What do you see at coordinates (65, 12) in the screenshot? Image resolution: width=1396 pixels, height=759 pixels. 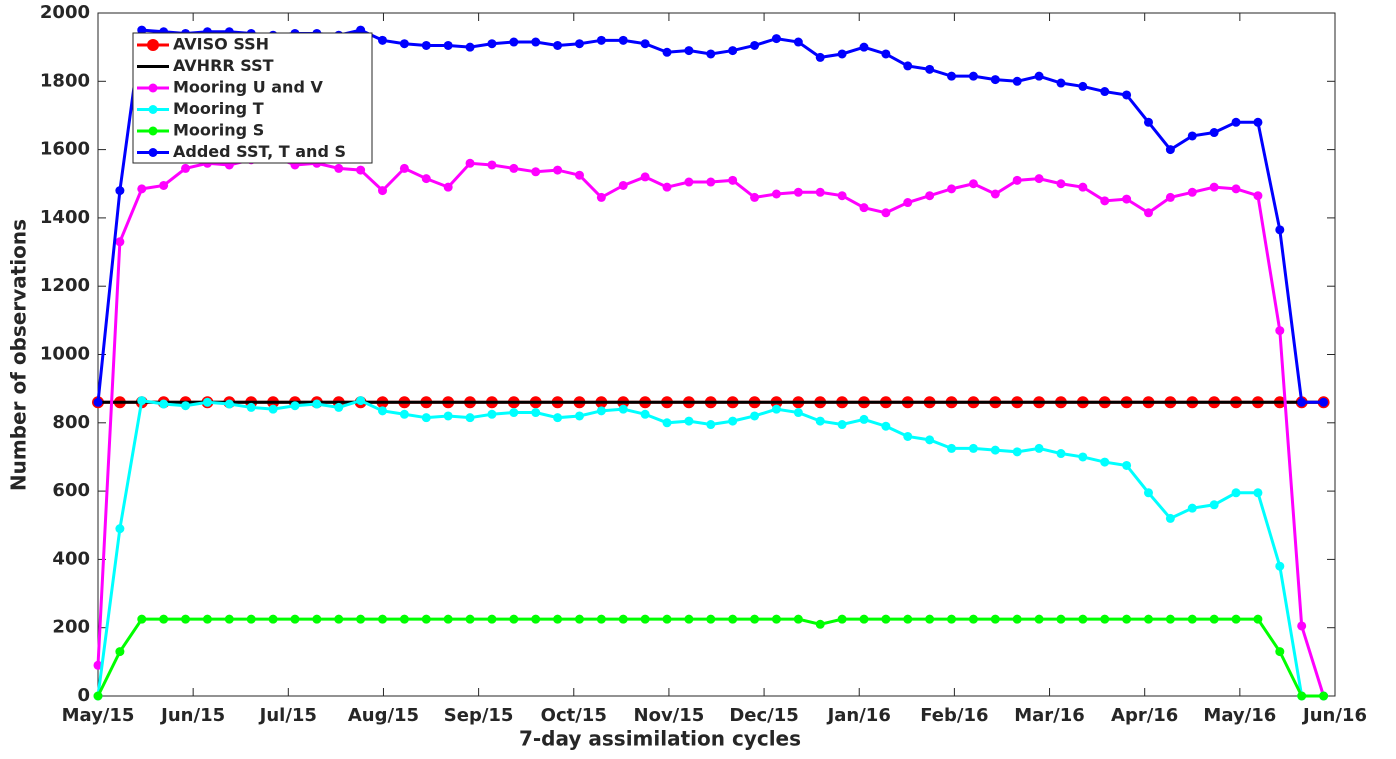 I see `y-tick-label: 2000` at bounding box center [65, 12].